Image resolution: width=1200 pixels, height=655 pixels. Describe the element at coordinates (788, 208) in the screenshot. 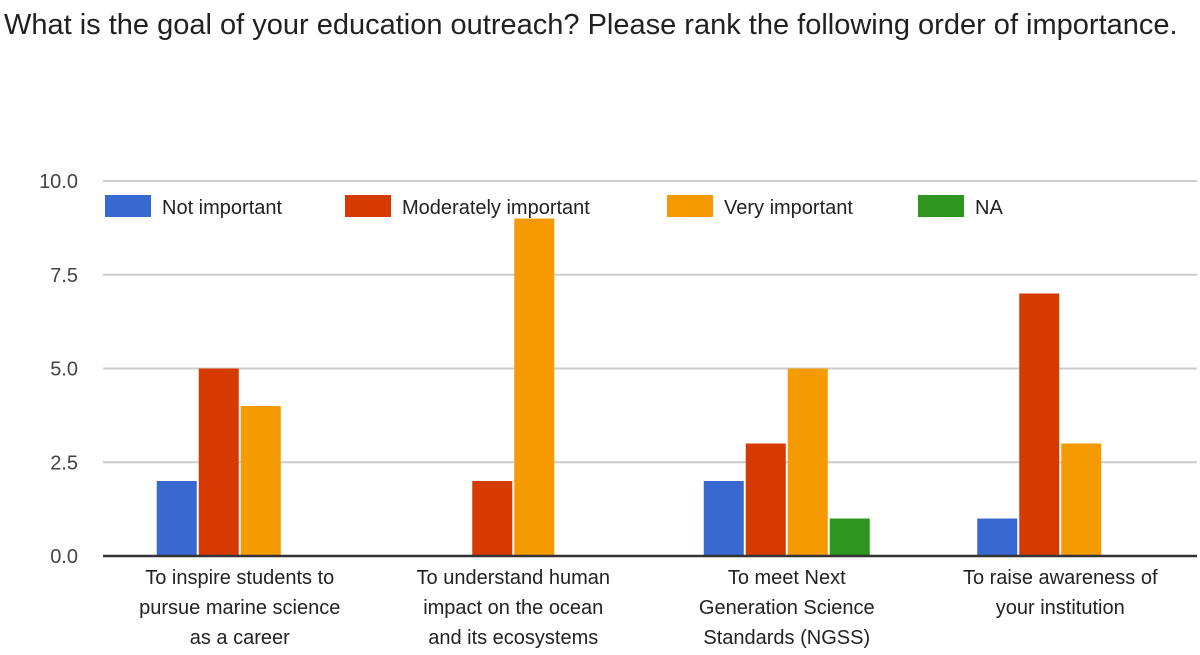

I see `legend-label: Very important` at that location.